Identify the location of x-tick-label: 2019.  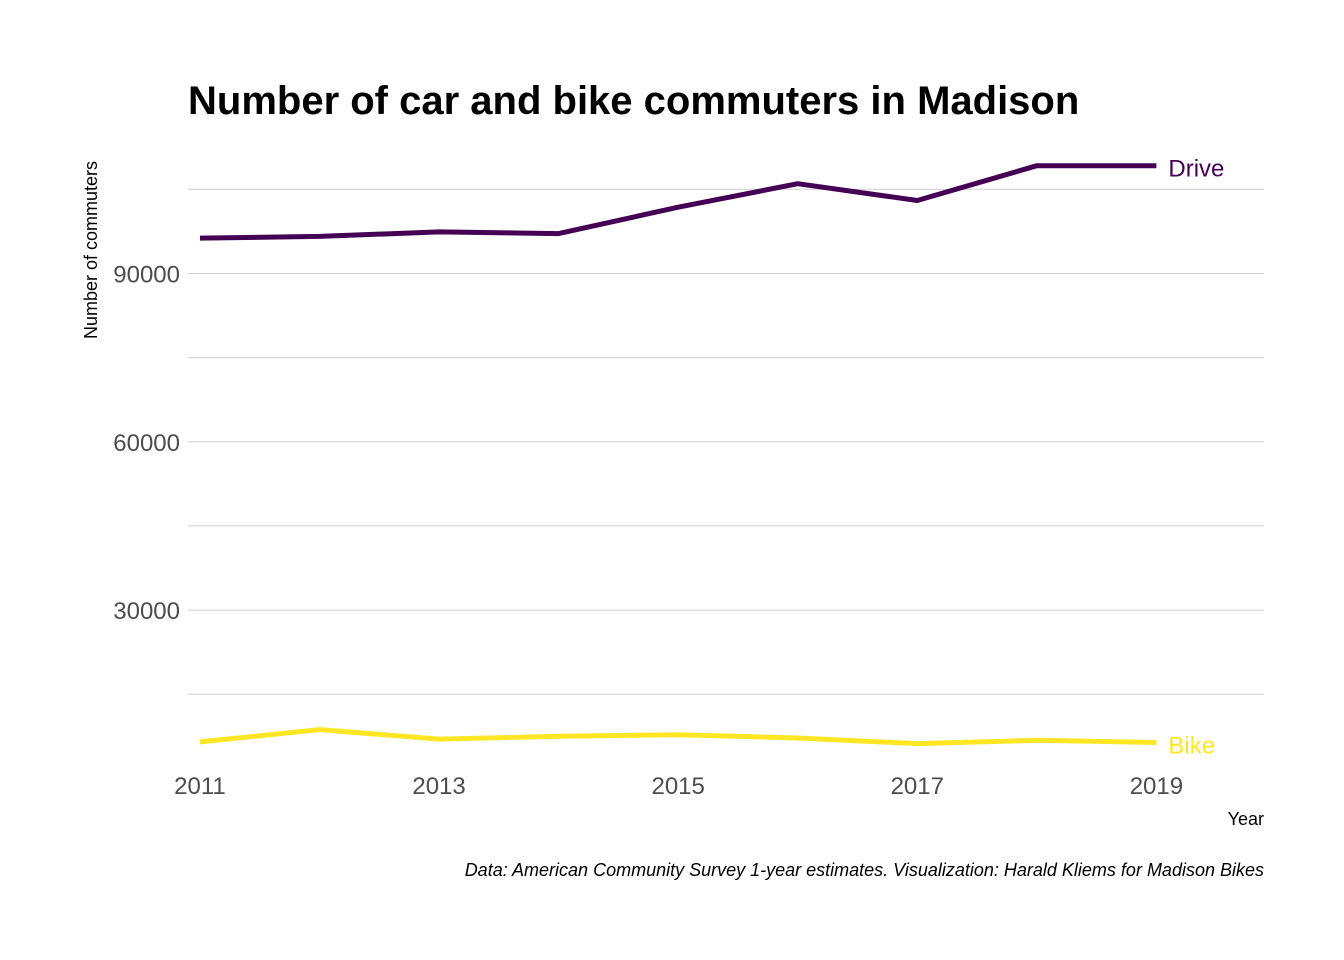
(1156, 786).